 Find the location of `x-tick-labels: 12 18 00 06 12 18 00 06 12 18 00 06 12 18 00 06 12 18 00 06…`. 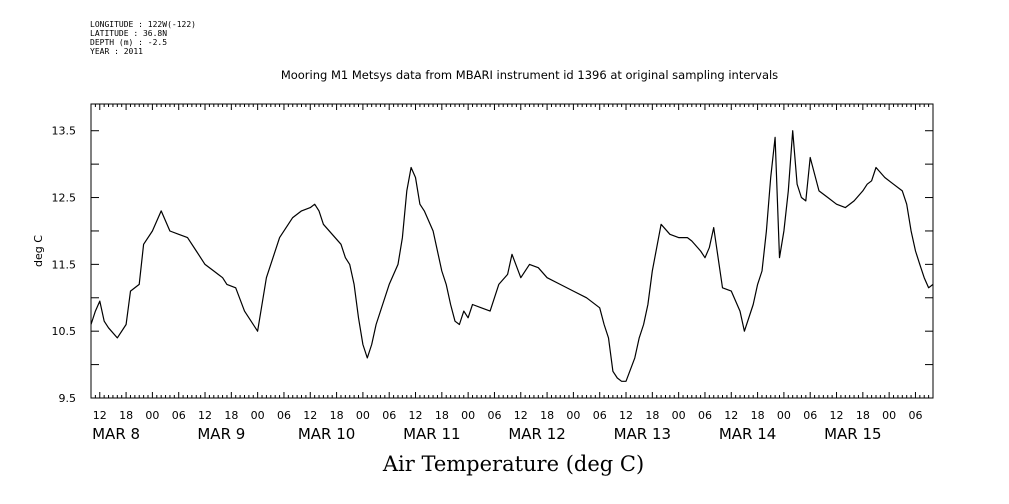

x-tick-labels: 12 18 00 06 12 18 00 06 12 18 00 06 12 18 00 06 12 18 00 06… is located at coordinates (508, 415).